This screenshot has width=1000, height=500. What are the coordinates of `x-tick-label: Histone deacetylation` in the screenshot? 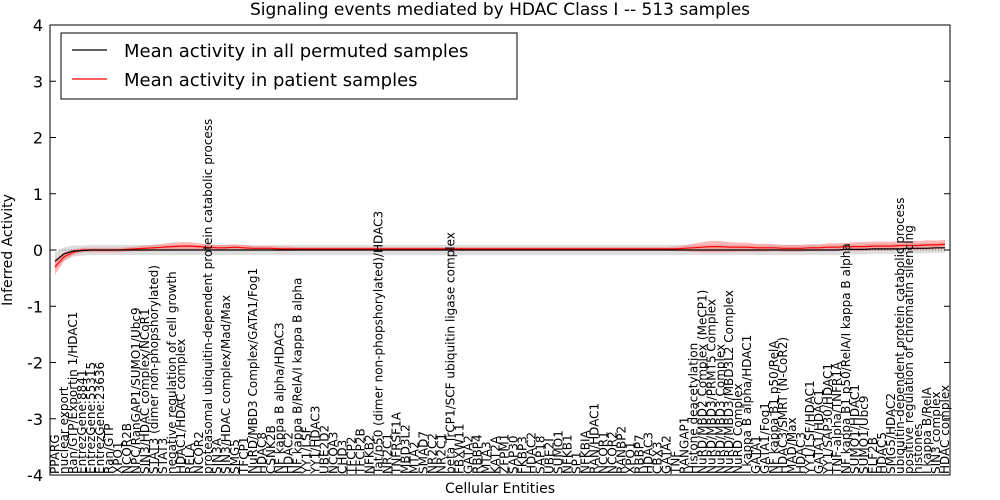 It's located at (693, 408).